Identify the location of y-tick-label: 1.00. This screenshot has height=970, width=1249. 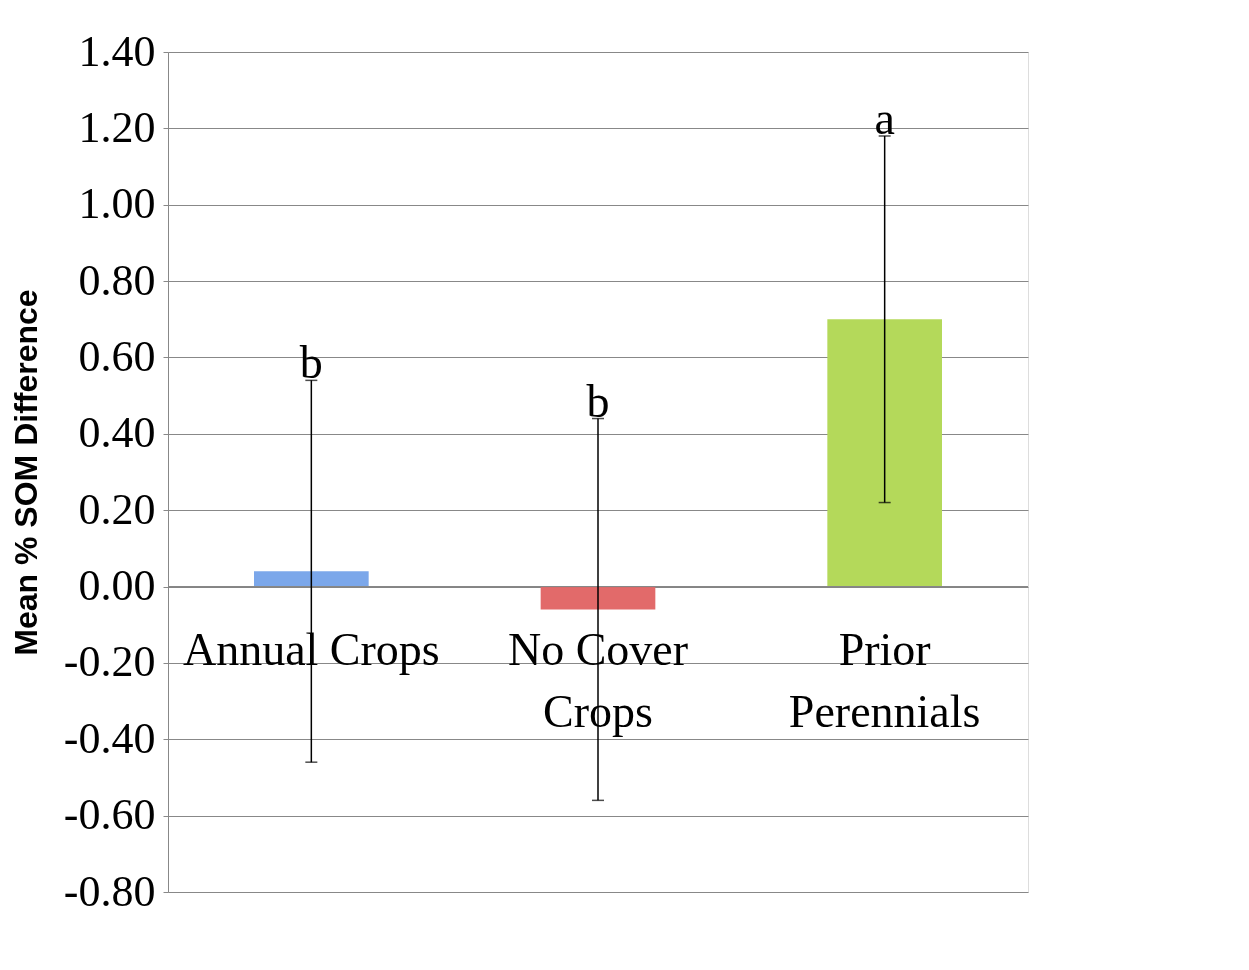
(117, 204).